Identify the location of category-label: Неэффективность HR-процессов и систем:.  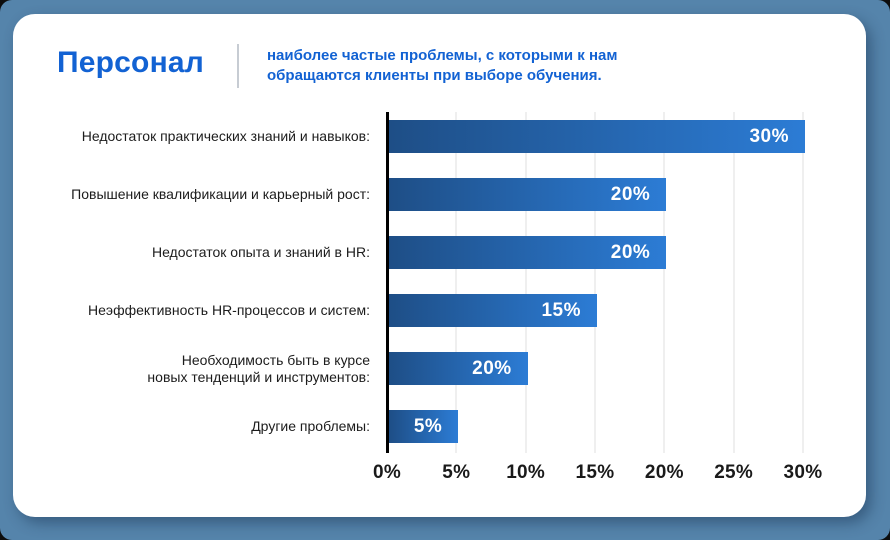
(229, 310).